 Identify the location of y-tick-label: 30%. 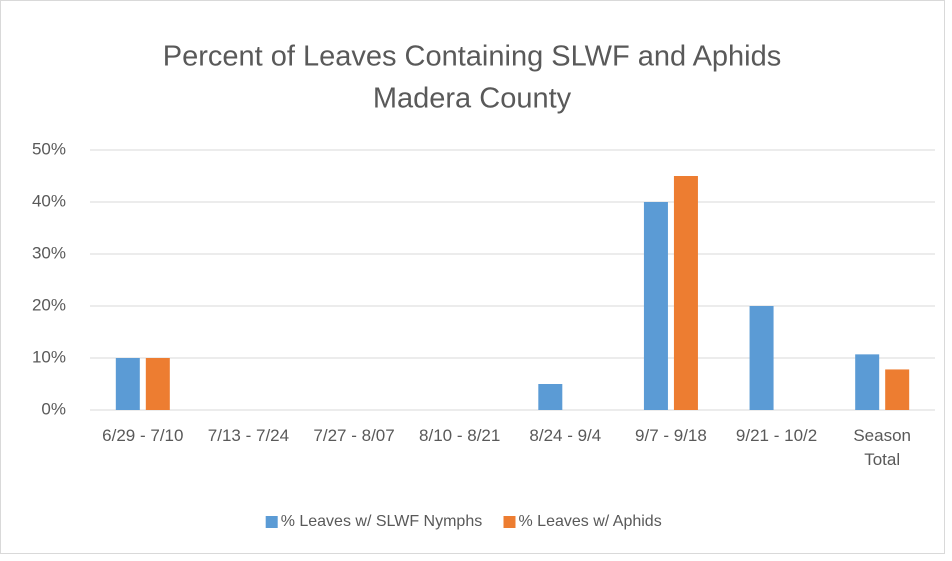
(49, 252).